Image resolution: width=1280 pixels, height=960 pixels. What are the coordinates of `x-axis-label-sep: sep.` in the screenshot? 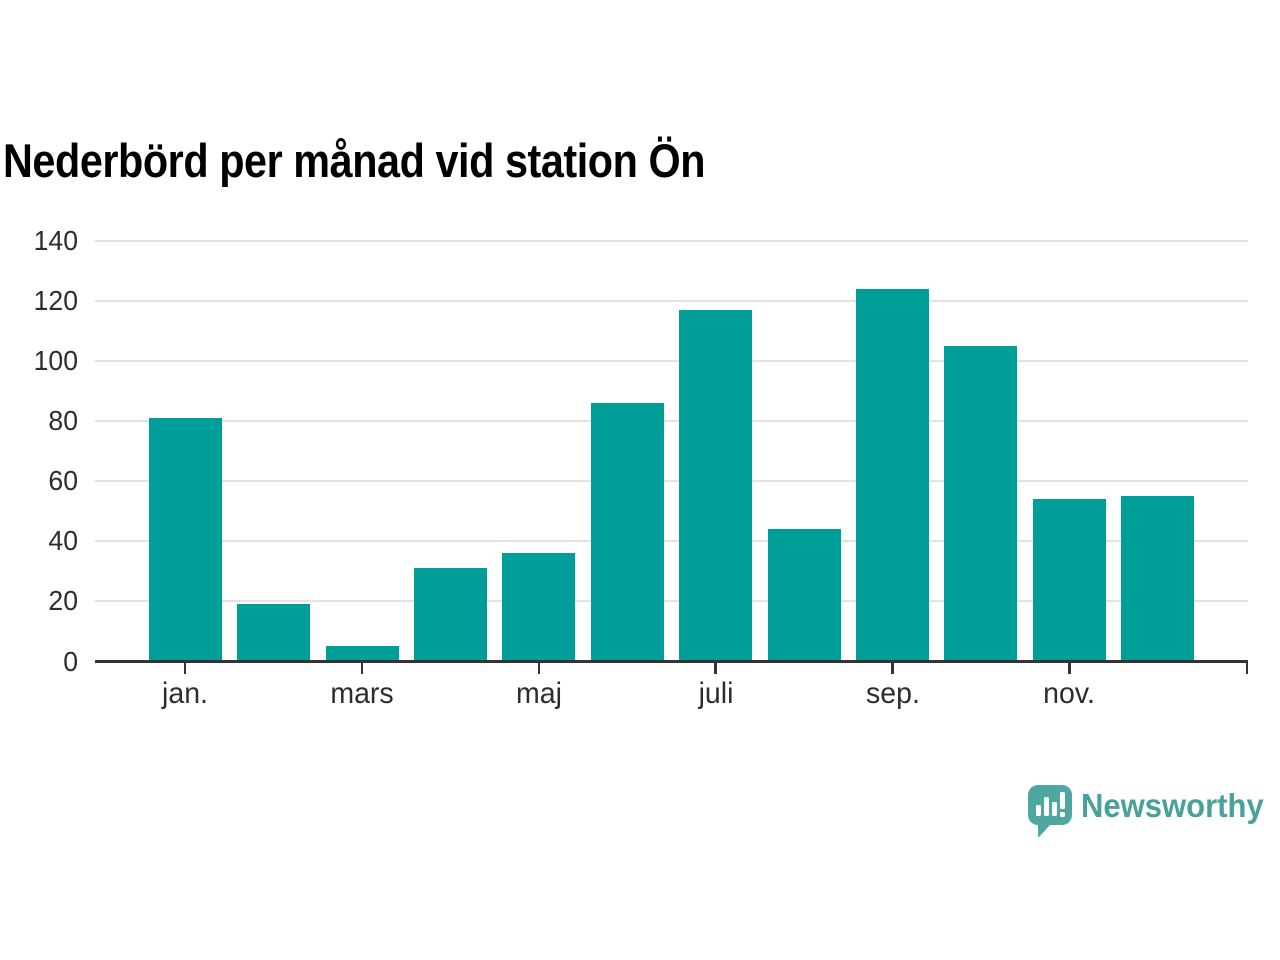 It's located at (892, 693).